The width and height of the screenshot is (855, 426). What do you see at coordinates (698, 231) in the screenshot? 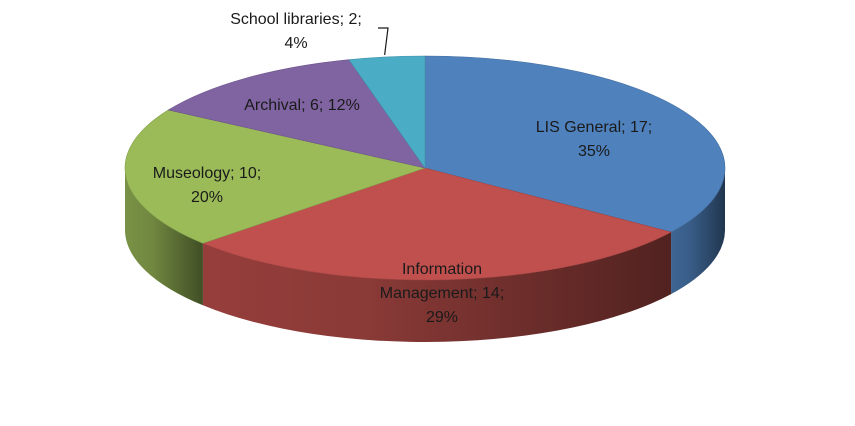
I see `slice-side-lis-general` at bounding box center [698, 231].